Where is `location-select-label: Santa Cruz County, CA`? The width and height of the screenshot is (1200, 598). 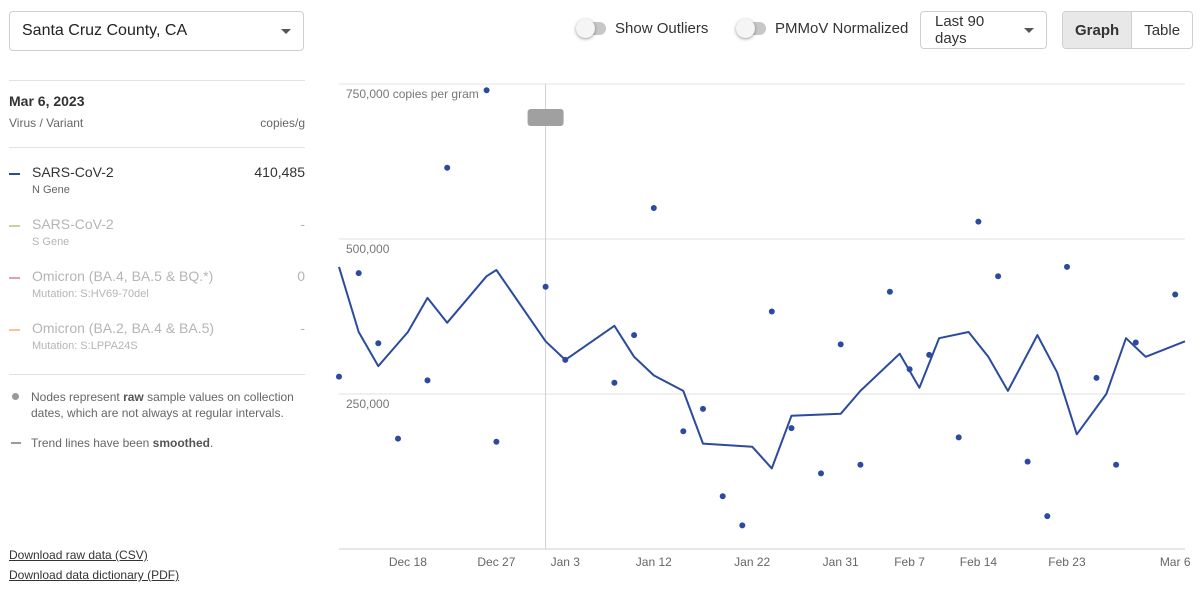
location-select-label: Santa Cruz County, CA is located at coordinates (105, 30).